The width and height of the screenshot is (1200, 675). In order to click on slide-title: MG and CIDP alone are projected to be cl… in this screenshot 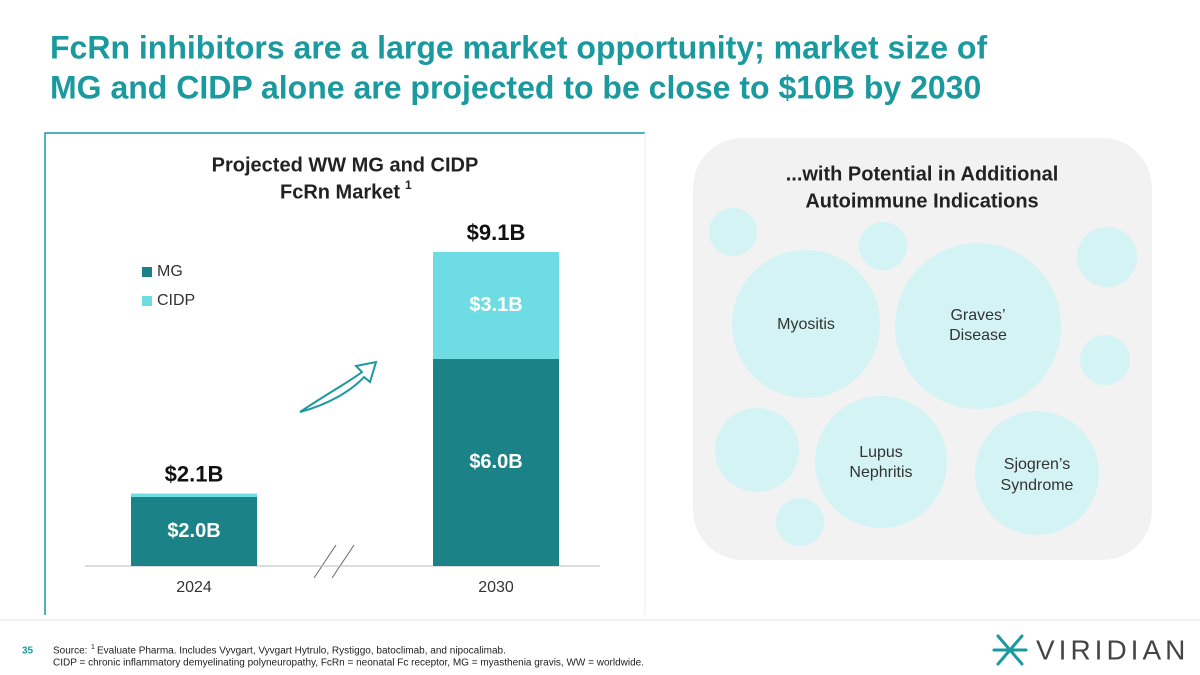, I will do `click(515, 87)`.